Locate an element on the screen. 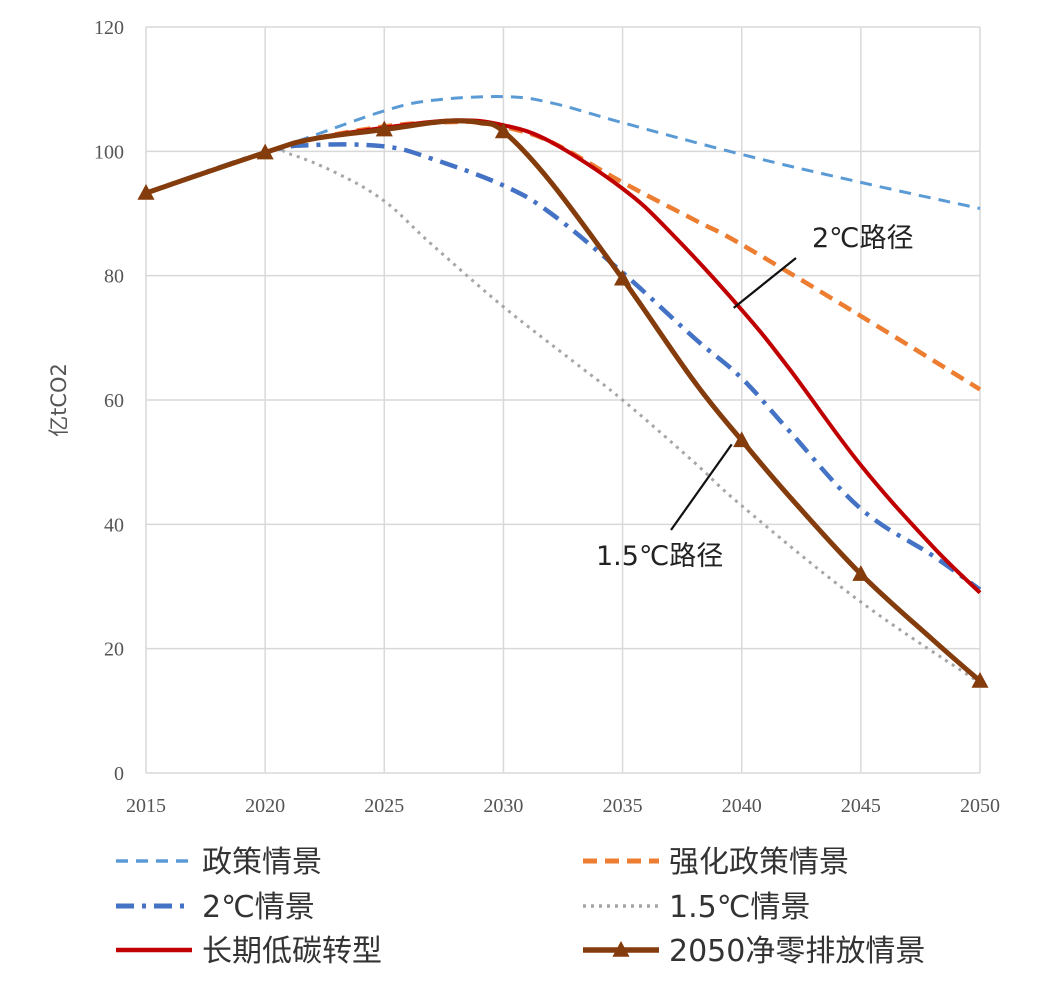 This screenshot has width=1055, height=990. x-tick-label: 2015 is located at coordinates (146, 806).